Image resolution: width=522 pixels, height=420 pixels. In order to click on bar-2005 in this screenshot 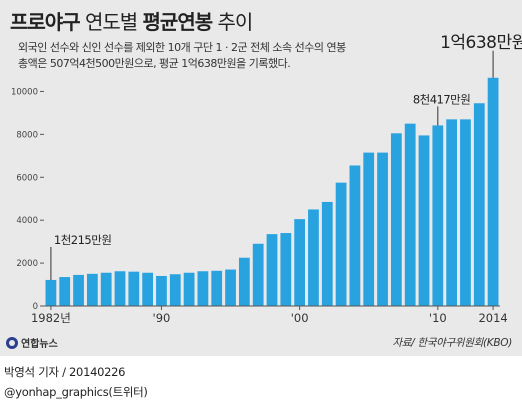, I will do `click(369, 229)`.